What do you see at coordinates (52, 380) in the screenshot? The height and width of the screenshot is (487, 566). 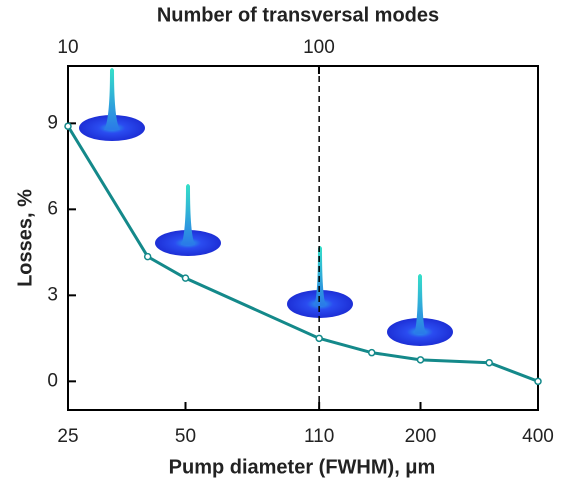 I see `y-tick-label: 0` at bounding box center [52, 380].